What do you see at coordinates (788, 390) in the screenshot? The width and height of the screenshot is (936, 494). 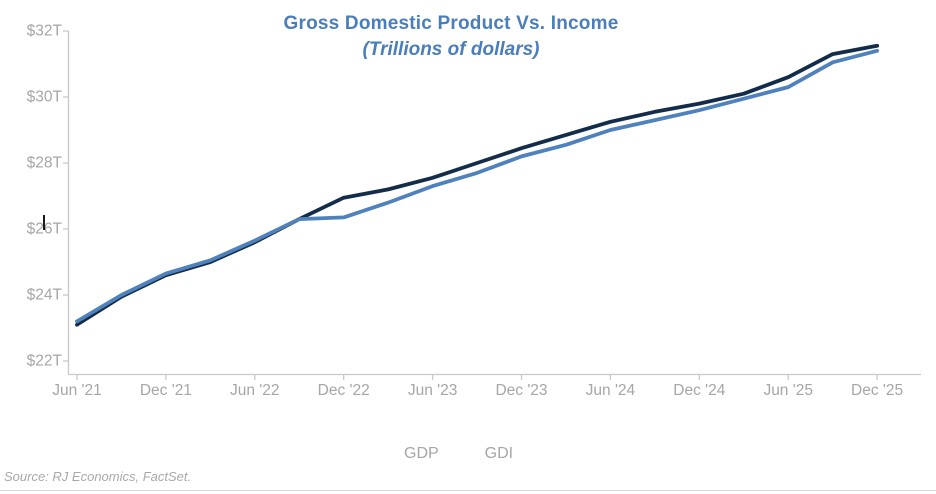 I see `x-tick-label: Jun '25` at bounding box center [788, 390].